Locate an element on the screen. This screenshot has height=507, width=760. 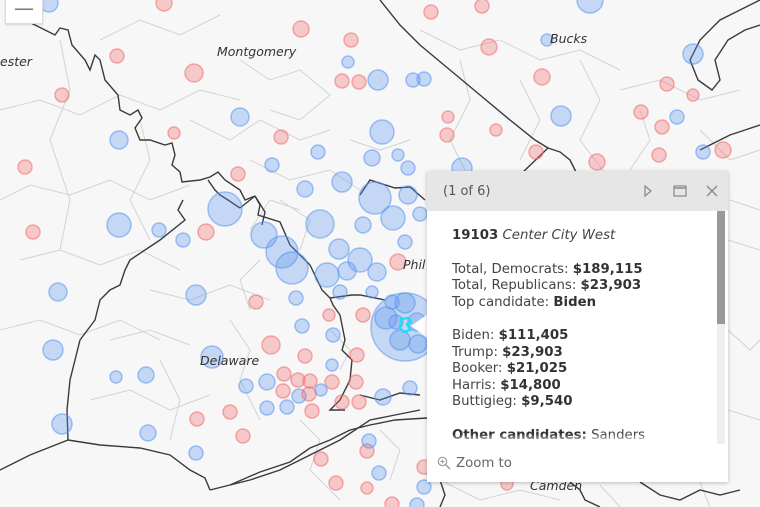
next-feature-button is located at coordinates (648, 191).